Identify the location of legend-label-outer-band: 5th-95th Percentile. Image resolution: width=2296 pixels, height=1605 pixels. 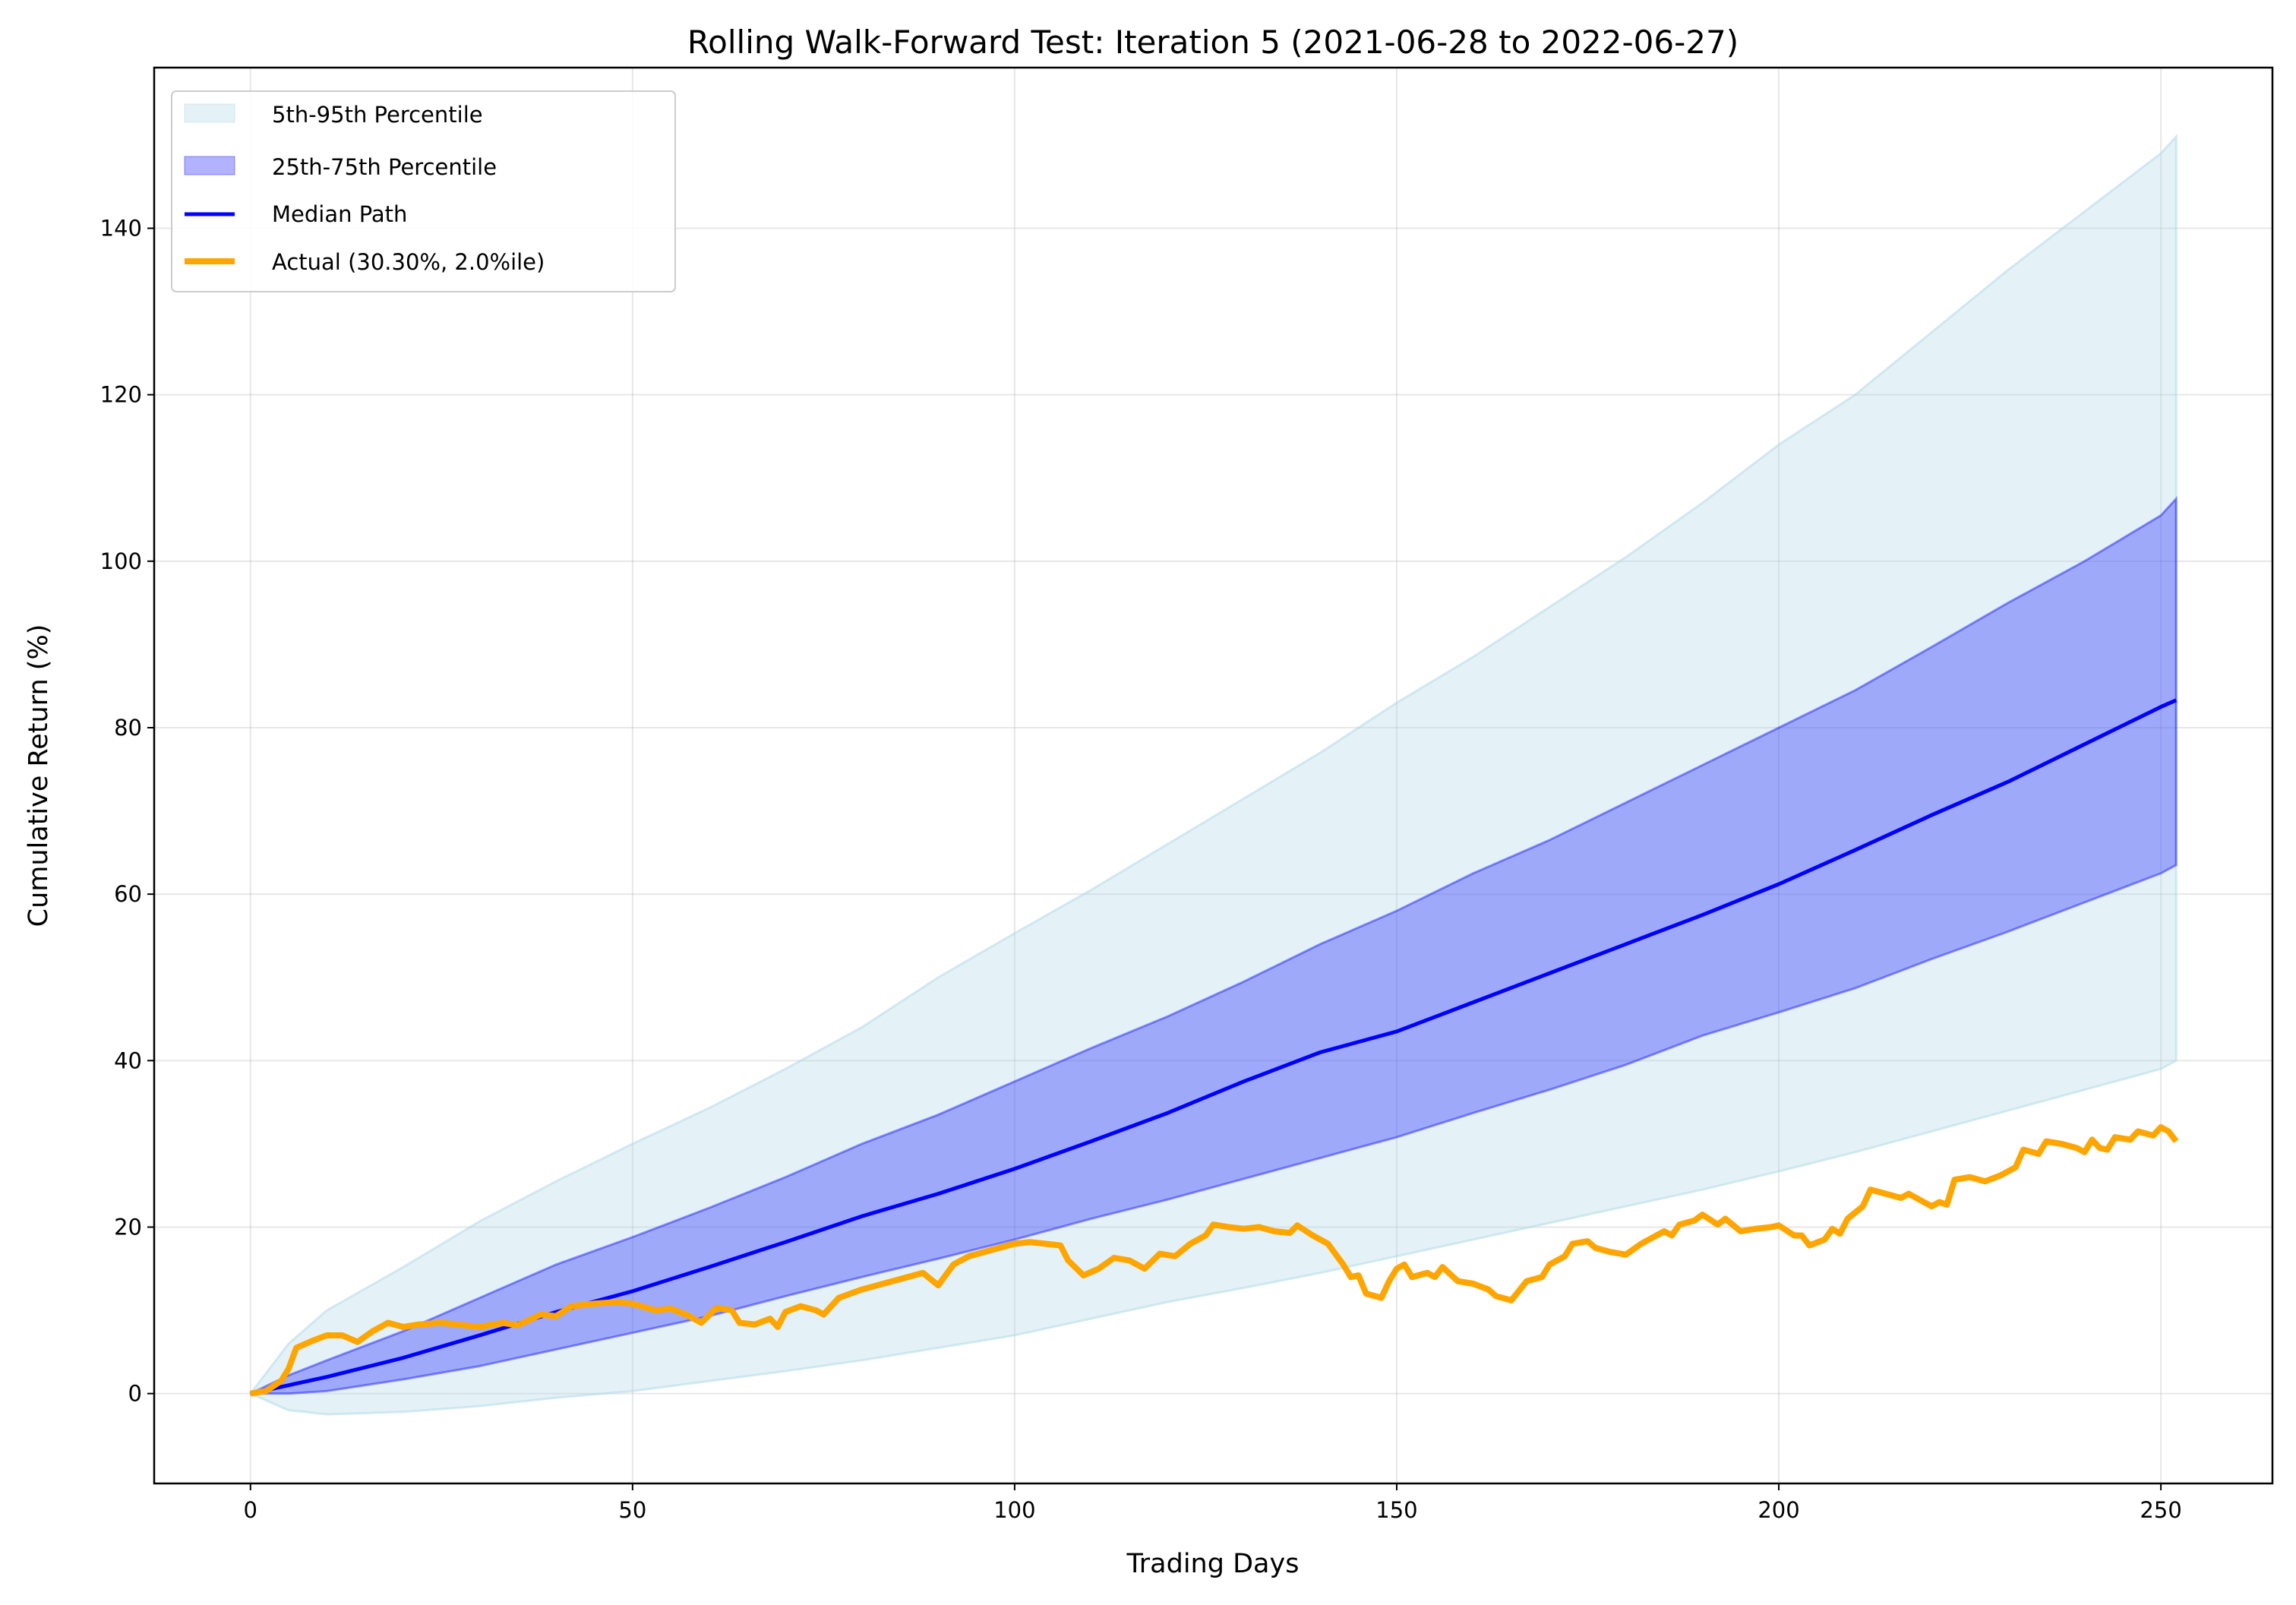
(377, 115).